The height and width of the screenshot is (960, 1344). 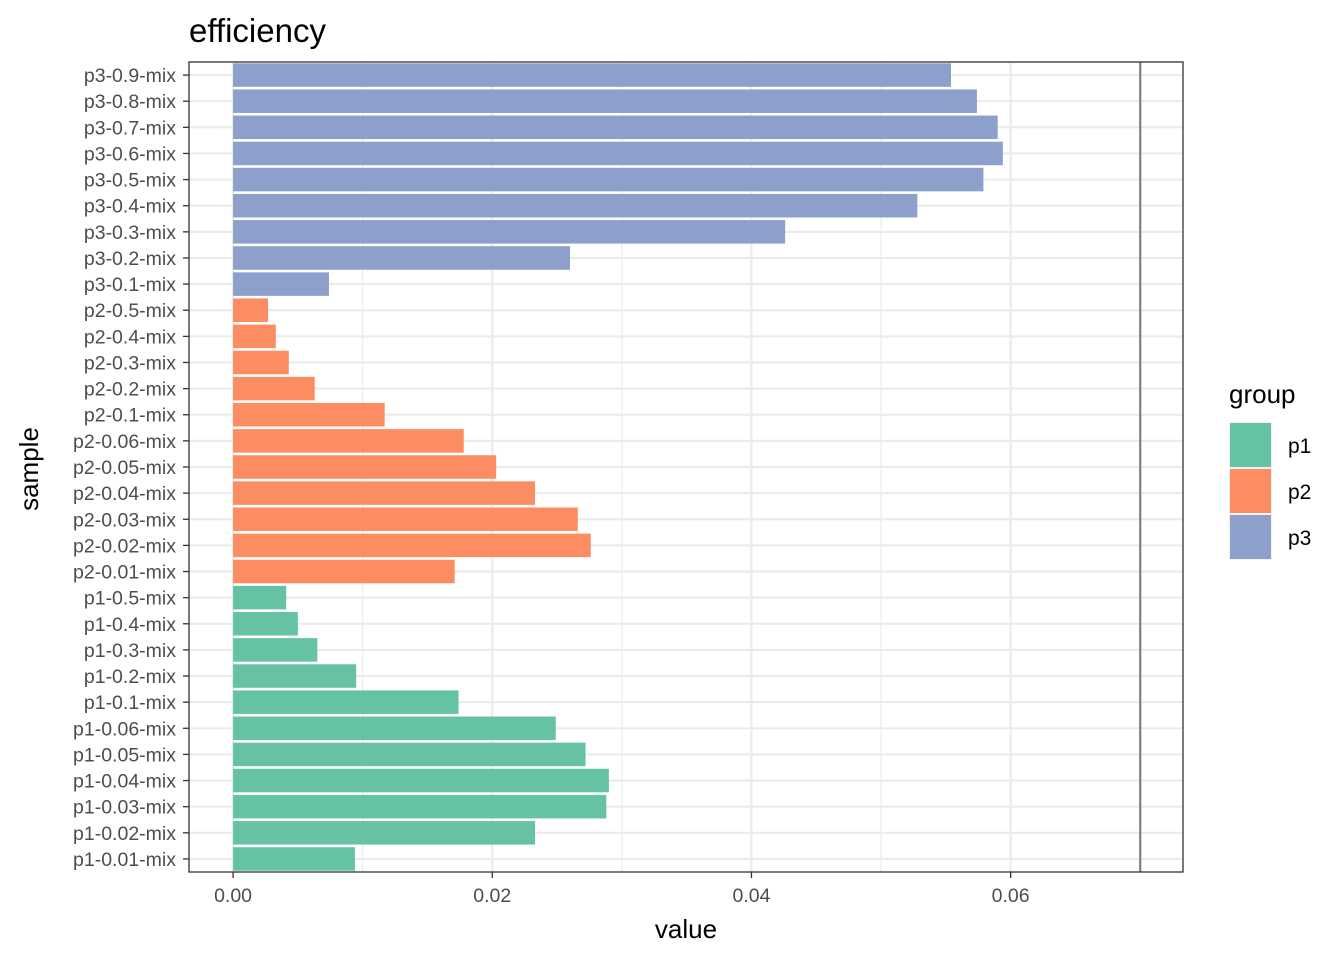 What do you see at coordinates (124, 860) in the screenshot?
I see `y-tick-label: p1-0.01-mix` at bounding box center [124, 860].